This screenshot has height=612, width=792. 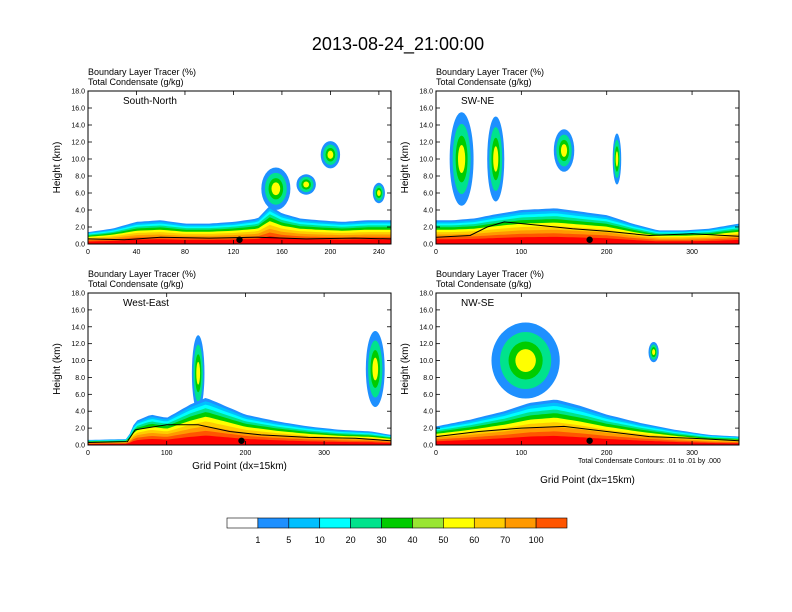 What do you see at coordinates (397, 531) in the screenshot?
I see `colorbar: 1 5 10 20 30 40 50 60 70 100` at bounding box center [397, 531].